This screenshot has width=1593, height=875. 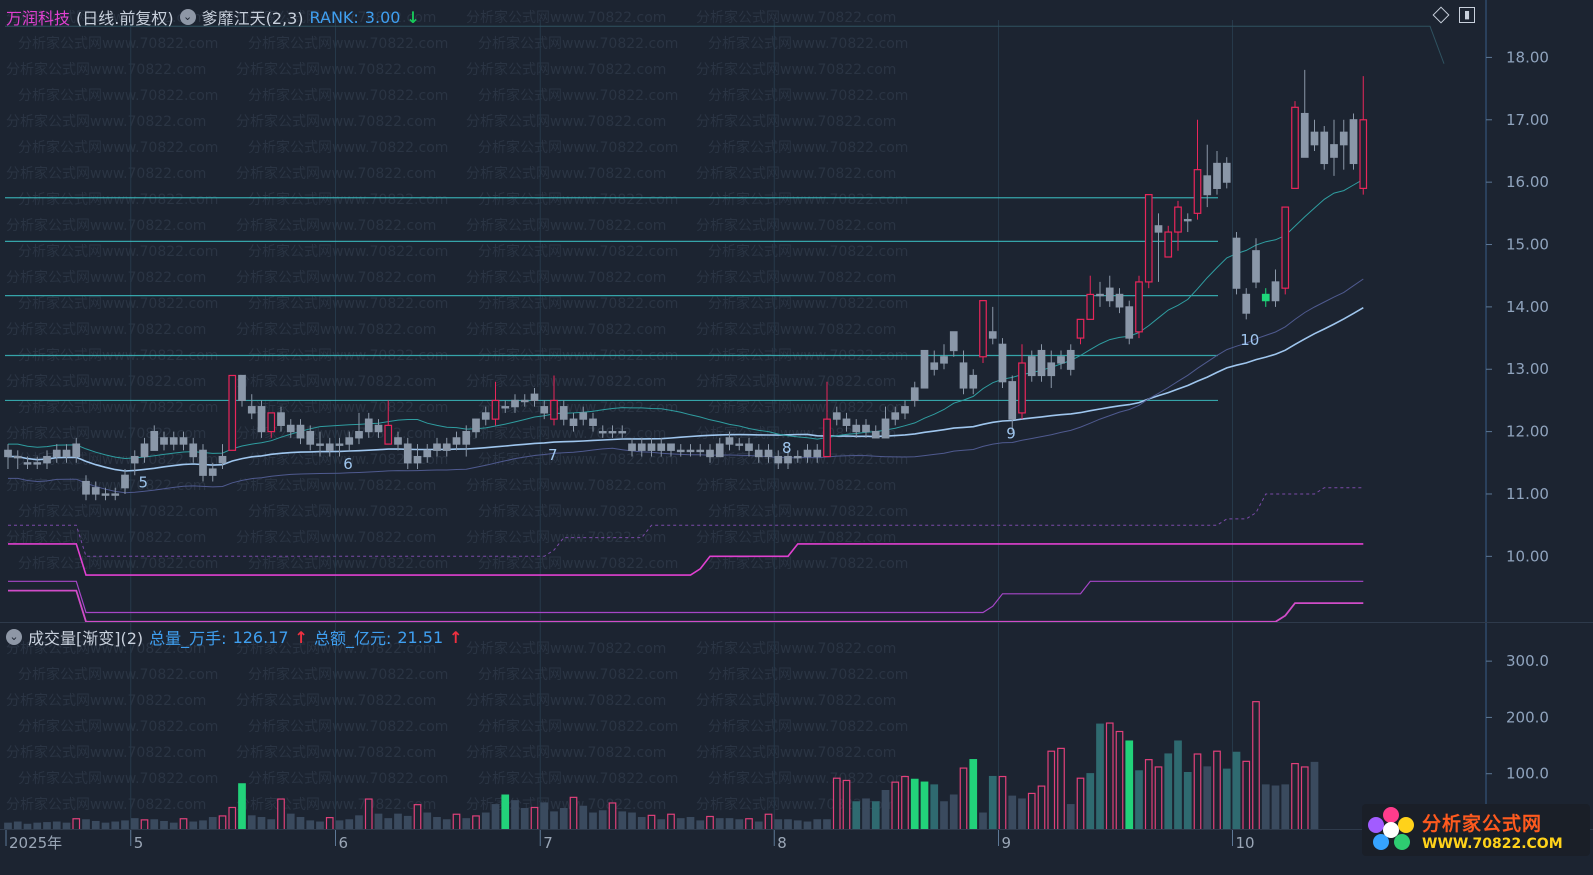 I want to click on volume-indicator-name: 成交量[渐变](2), so click(x=86, y=638).